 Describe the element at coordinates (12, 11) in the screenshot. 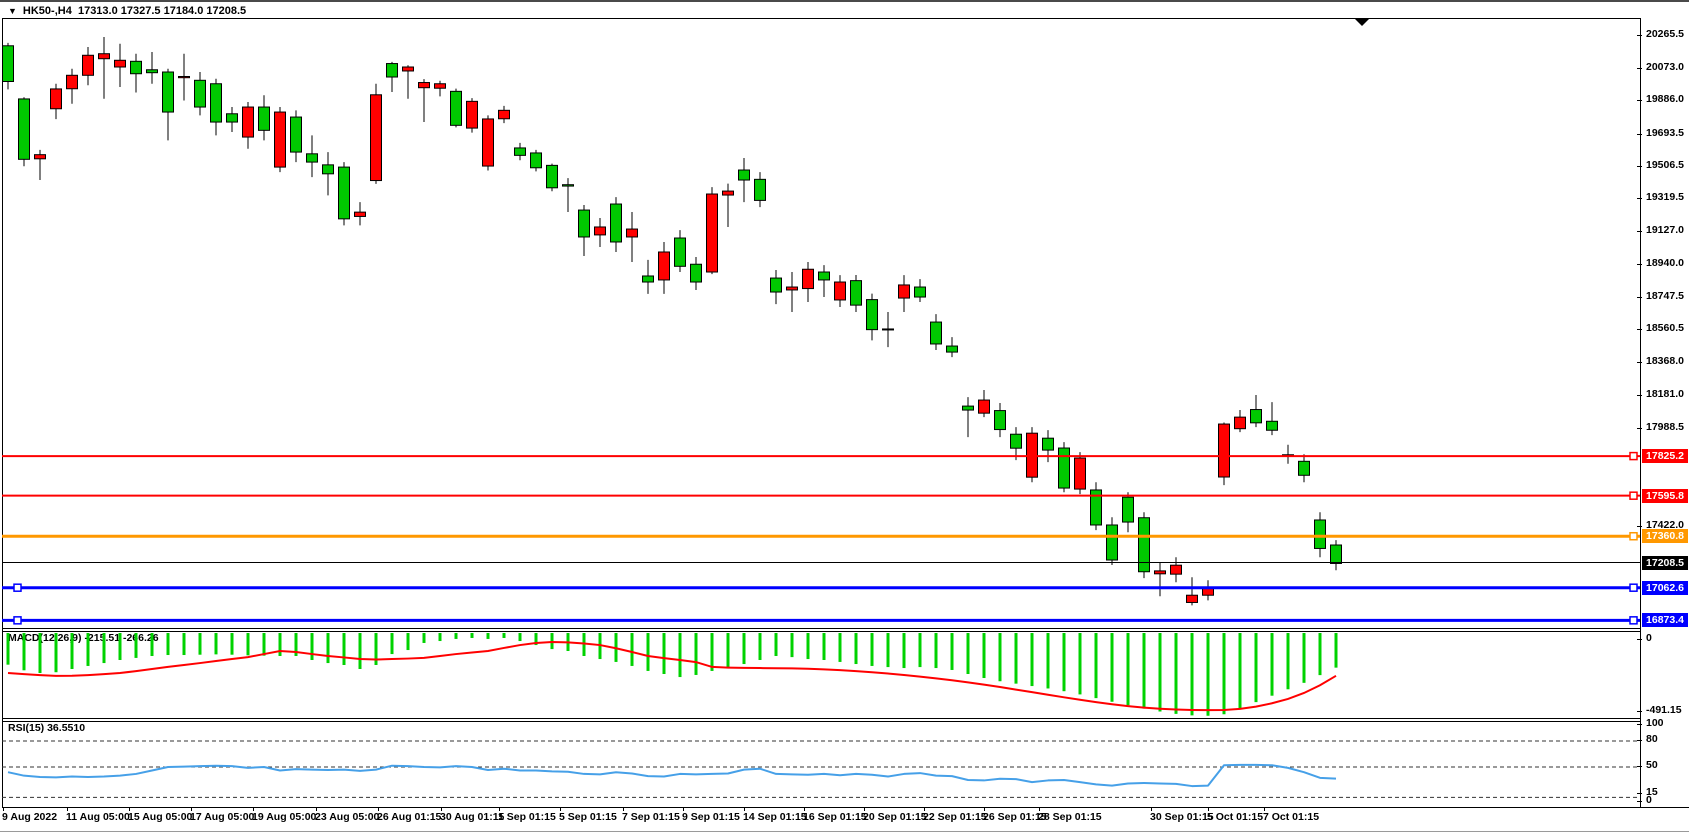

I see `chart-dropdown-icon: ▼` at that location.